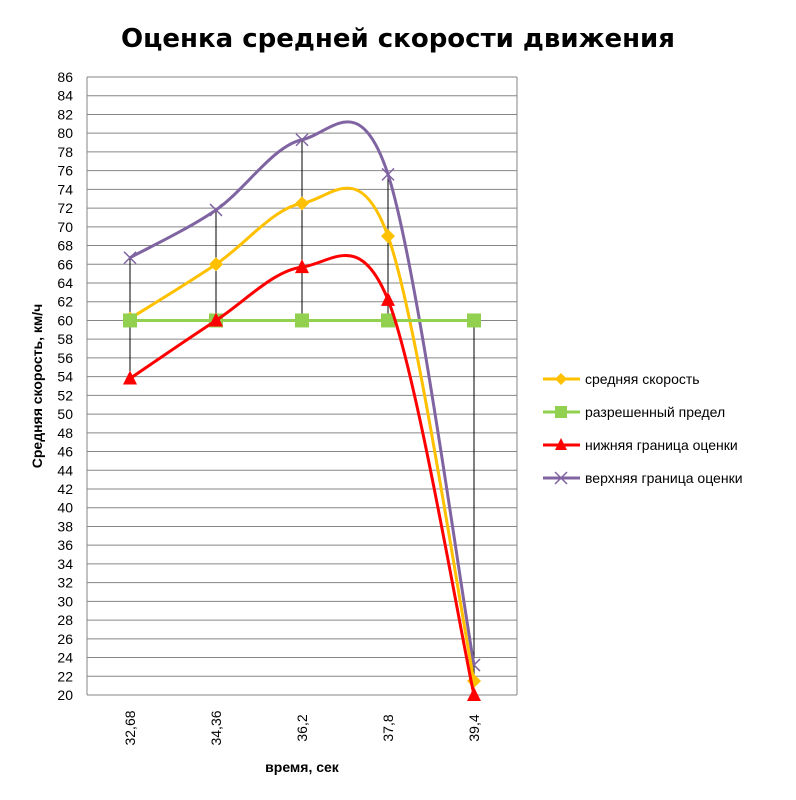 The height and width of the screenshot is (800, 796). I want to click on y-tick-label: 28, so click(65, 620).